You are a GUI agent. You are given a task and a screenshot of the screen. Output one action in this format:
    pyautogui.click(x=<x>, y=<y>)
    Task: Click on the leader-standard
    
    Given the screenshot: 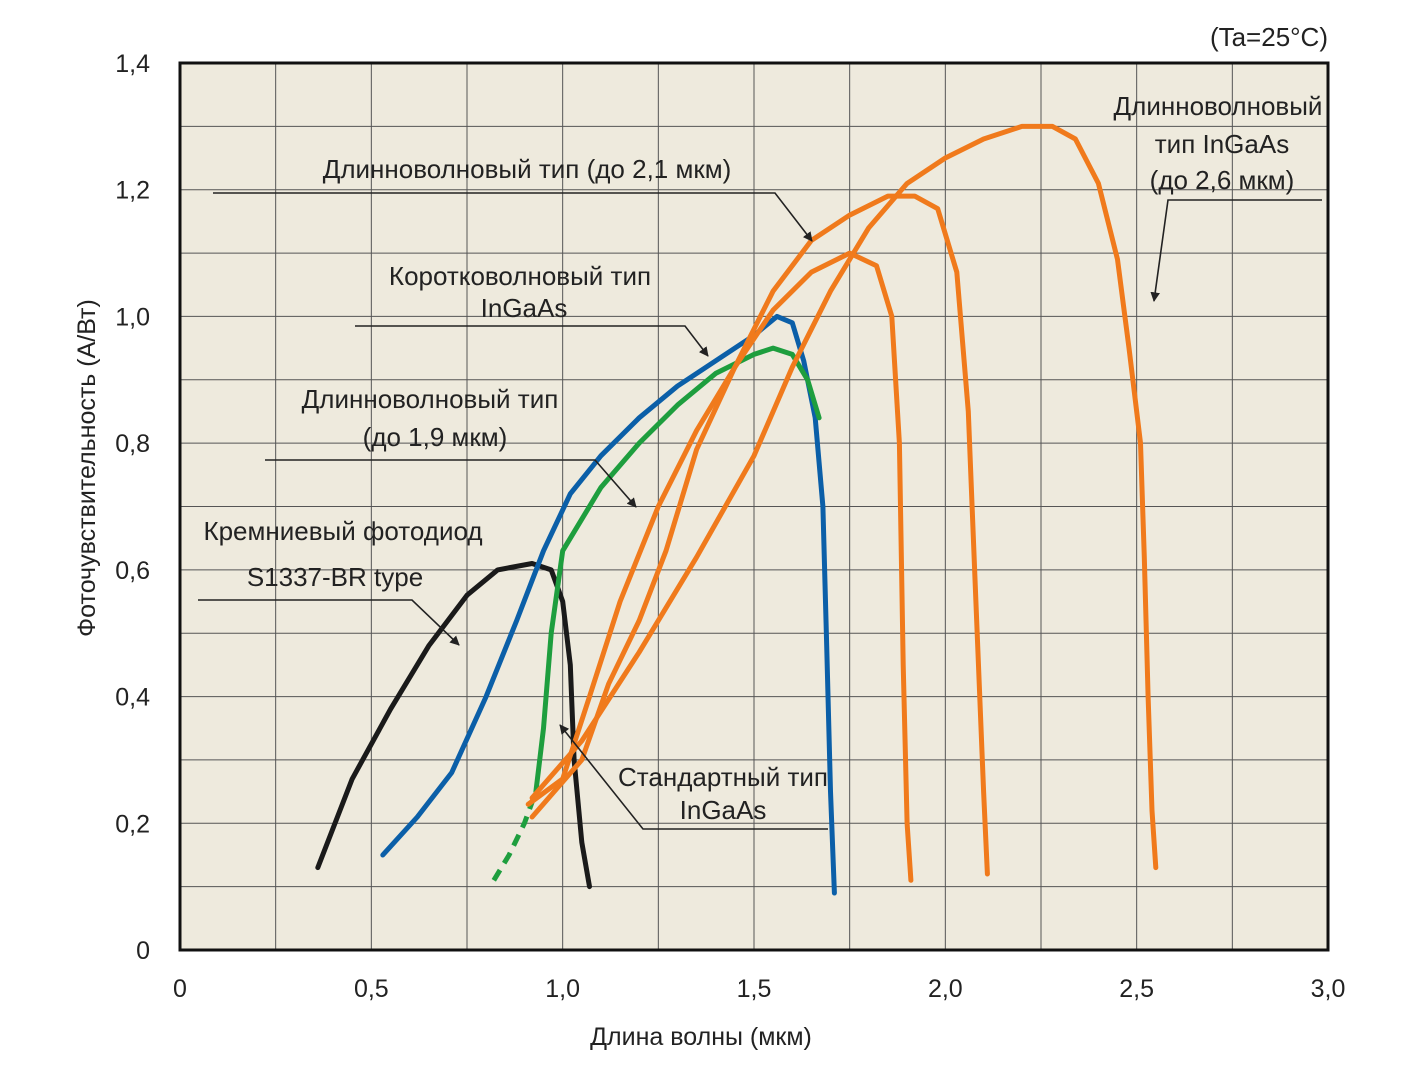 What is the action you would take?
    pyautogui.click(x=693, y=777)
    